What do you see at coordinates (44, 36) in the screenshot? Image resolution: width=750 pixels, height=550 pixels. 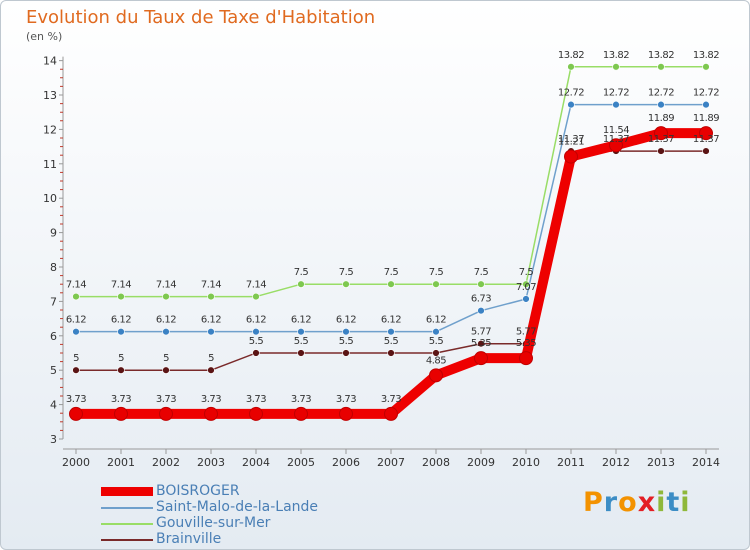 I see `y-axis-unit: (en %)` at bounding box center [44, 36].